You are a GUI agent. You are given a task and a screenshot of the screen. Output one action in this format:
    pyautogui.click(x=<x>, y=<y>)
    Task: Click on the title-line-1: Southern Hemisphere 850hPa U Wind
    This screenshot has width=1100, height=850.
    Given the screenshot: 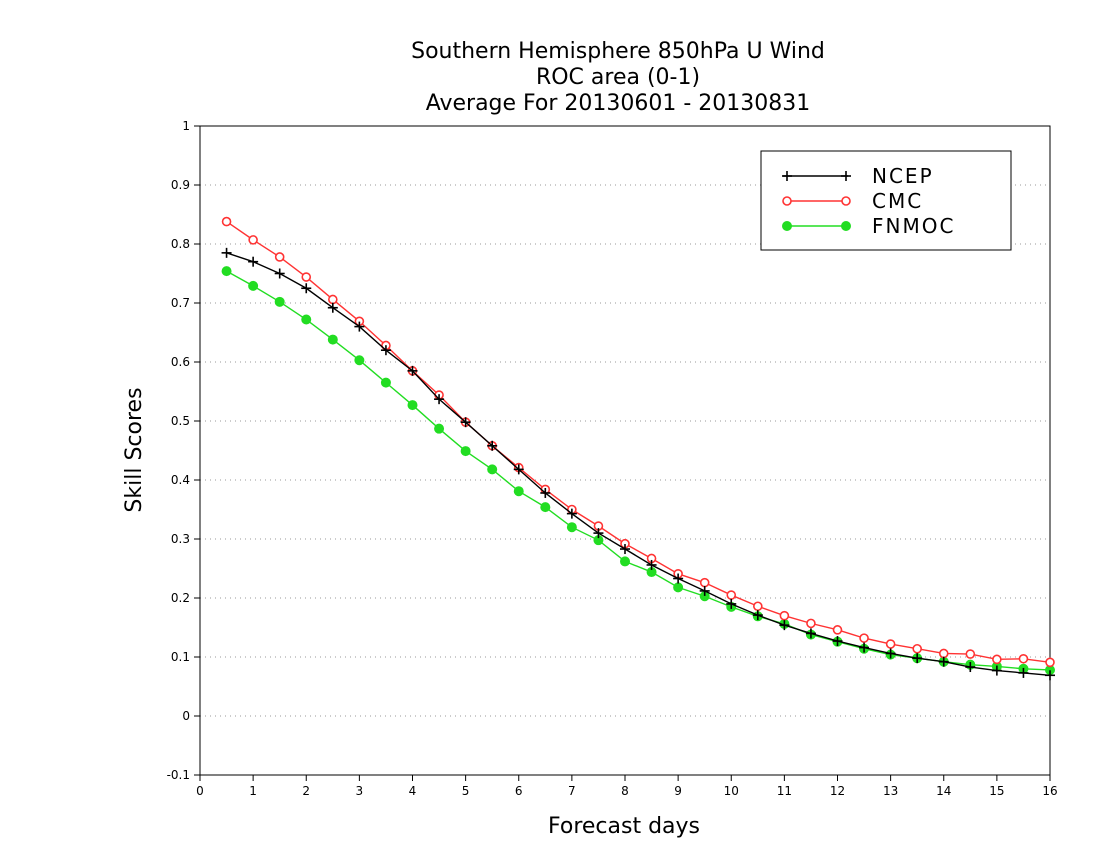 What is the action you would take?
    pyautogui.click(x=618, y=51)
    